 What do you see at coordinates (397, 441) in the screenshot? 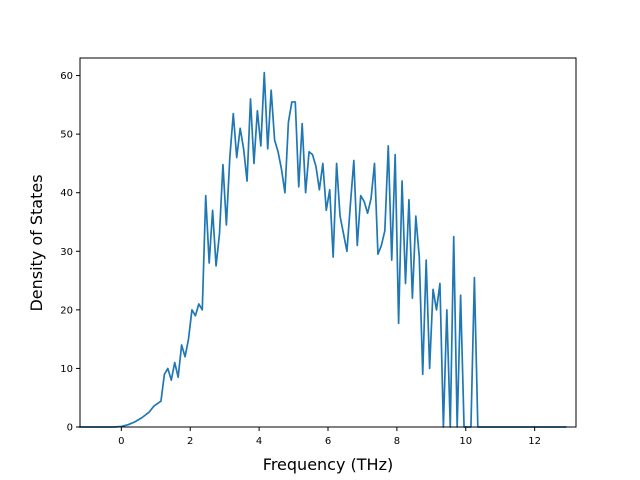
I see `x-tick-label: 8` at bounding box center [397, 441].